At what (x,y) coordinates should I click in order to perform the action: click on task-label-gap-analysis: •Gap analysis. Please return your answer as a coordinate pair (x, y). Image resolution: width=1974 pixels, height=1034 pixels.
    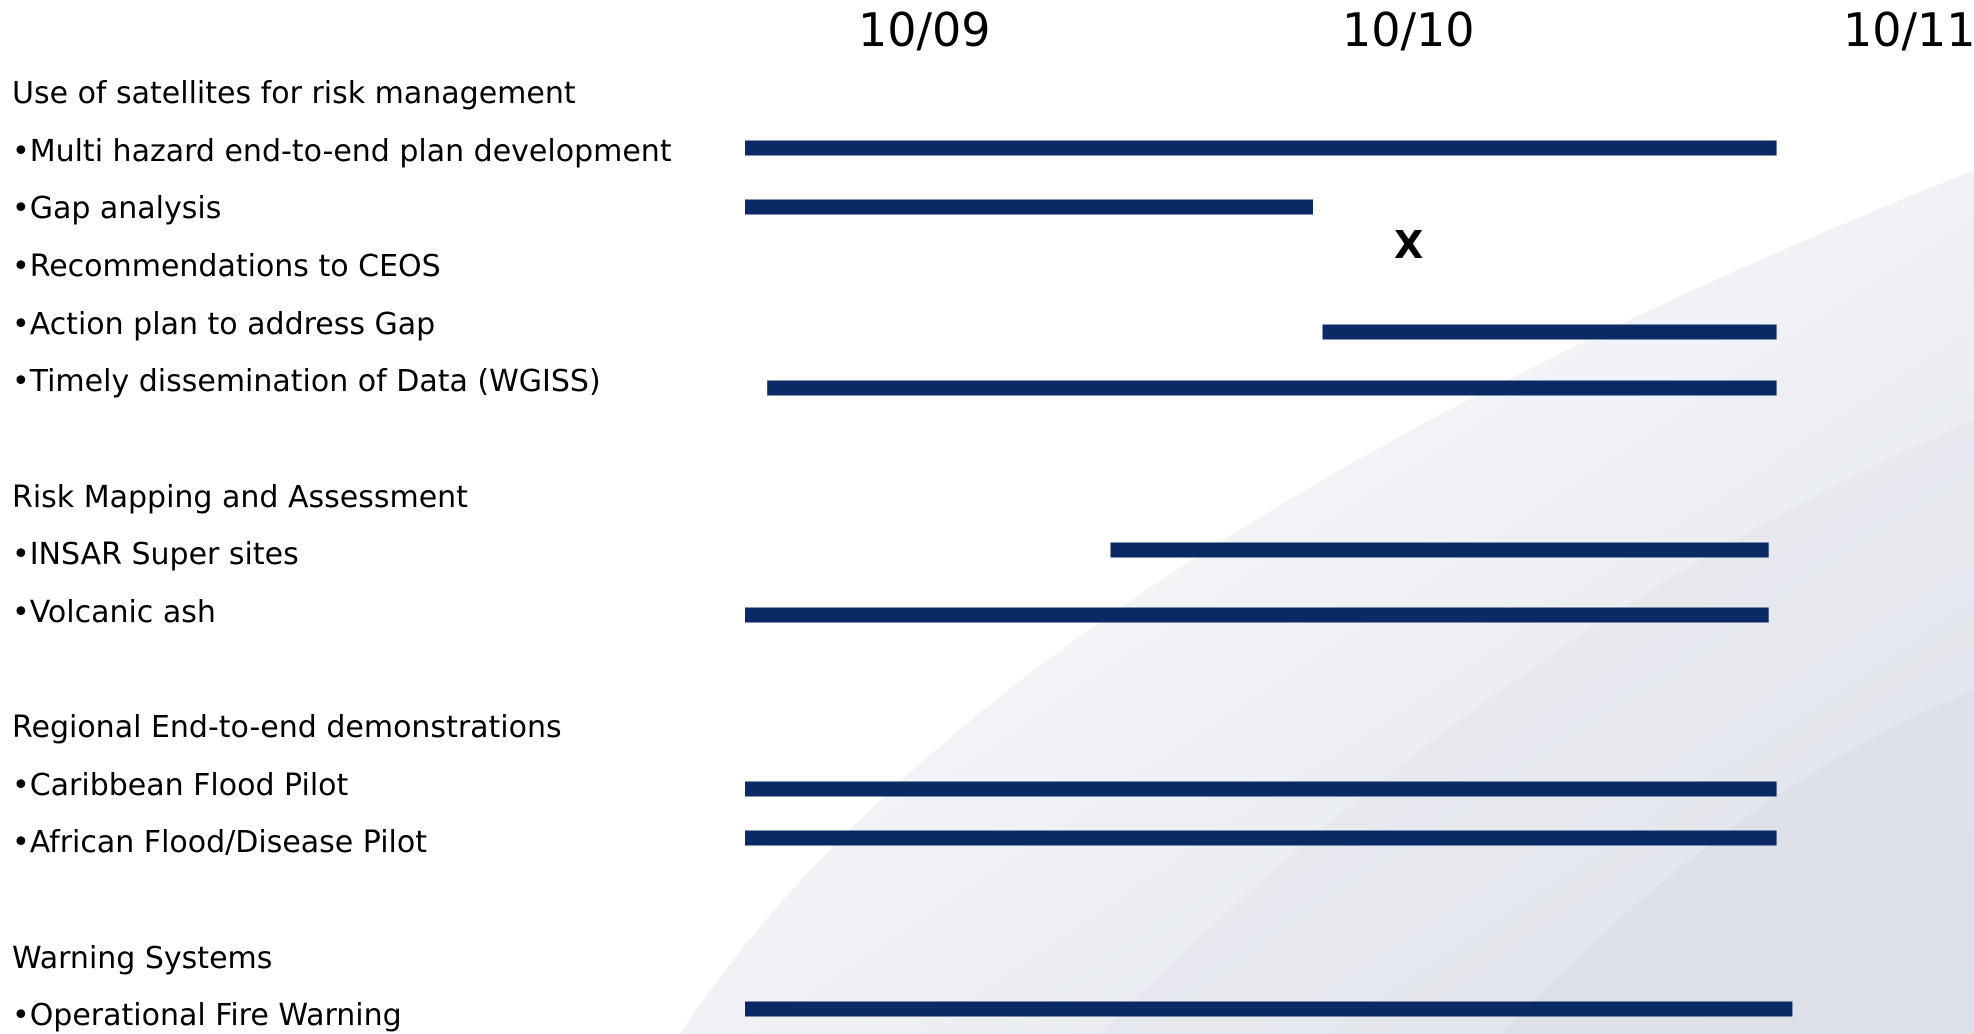
    Looking at the image, I should click on (117, 208).